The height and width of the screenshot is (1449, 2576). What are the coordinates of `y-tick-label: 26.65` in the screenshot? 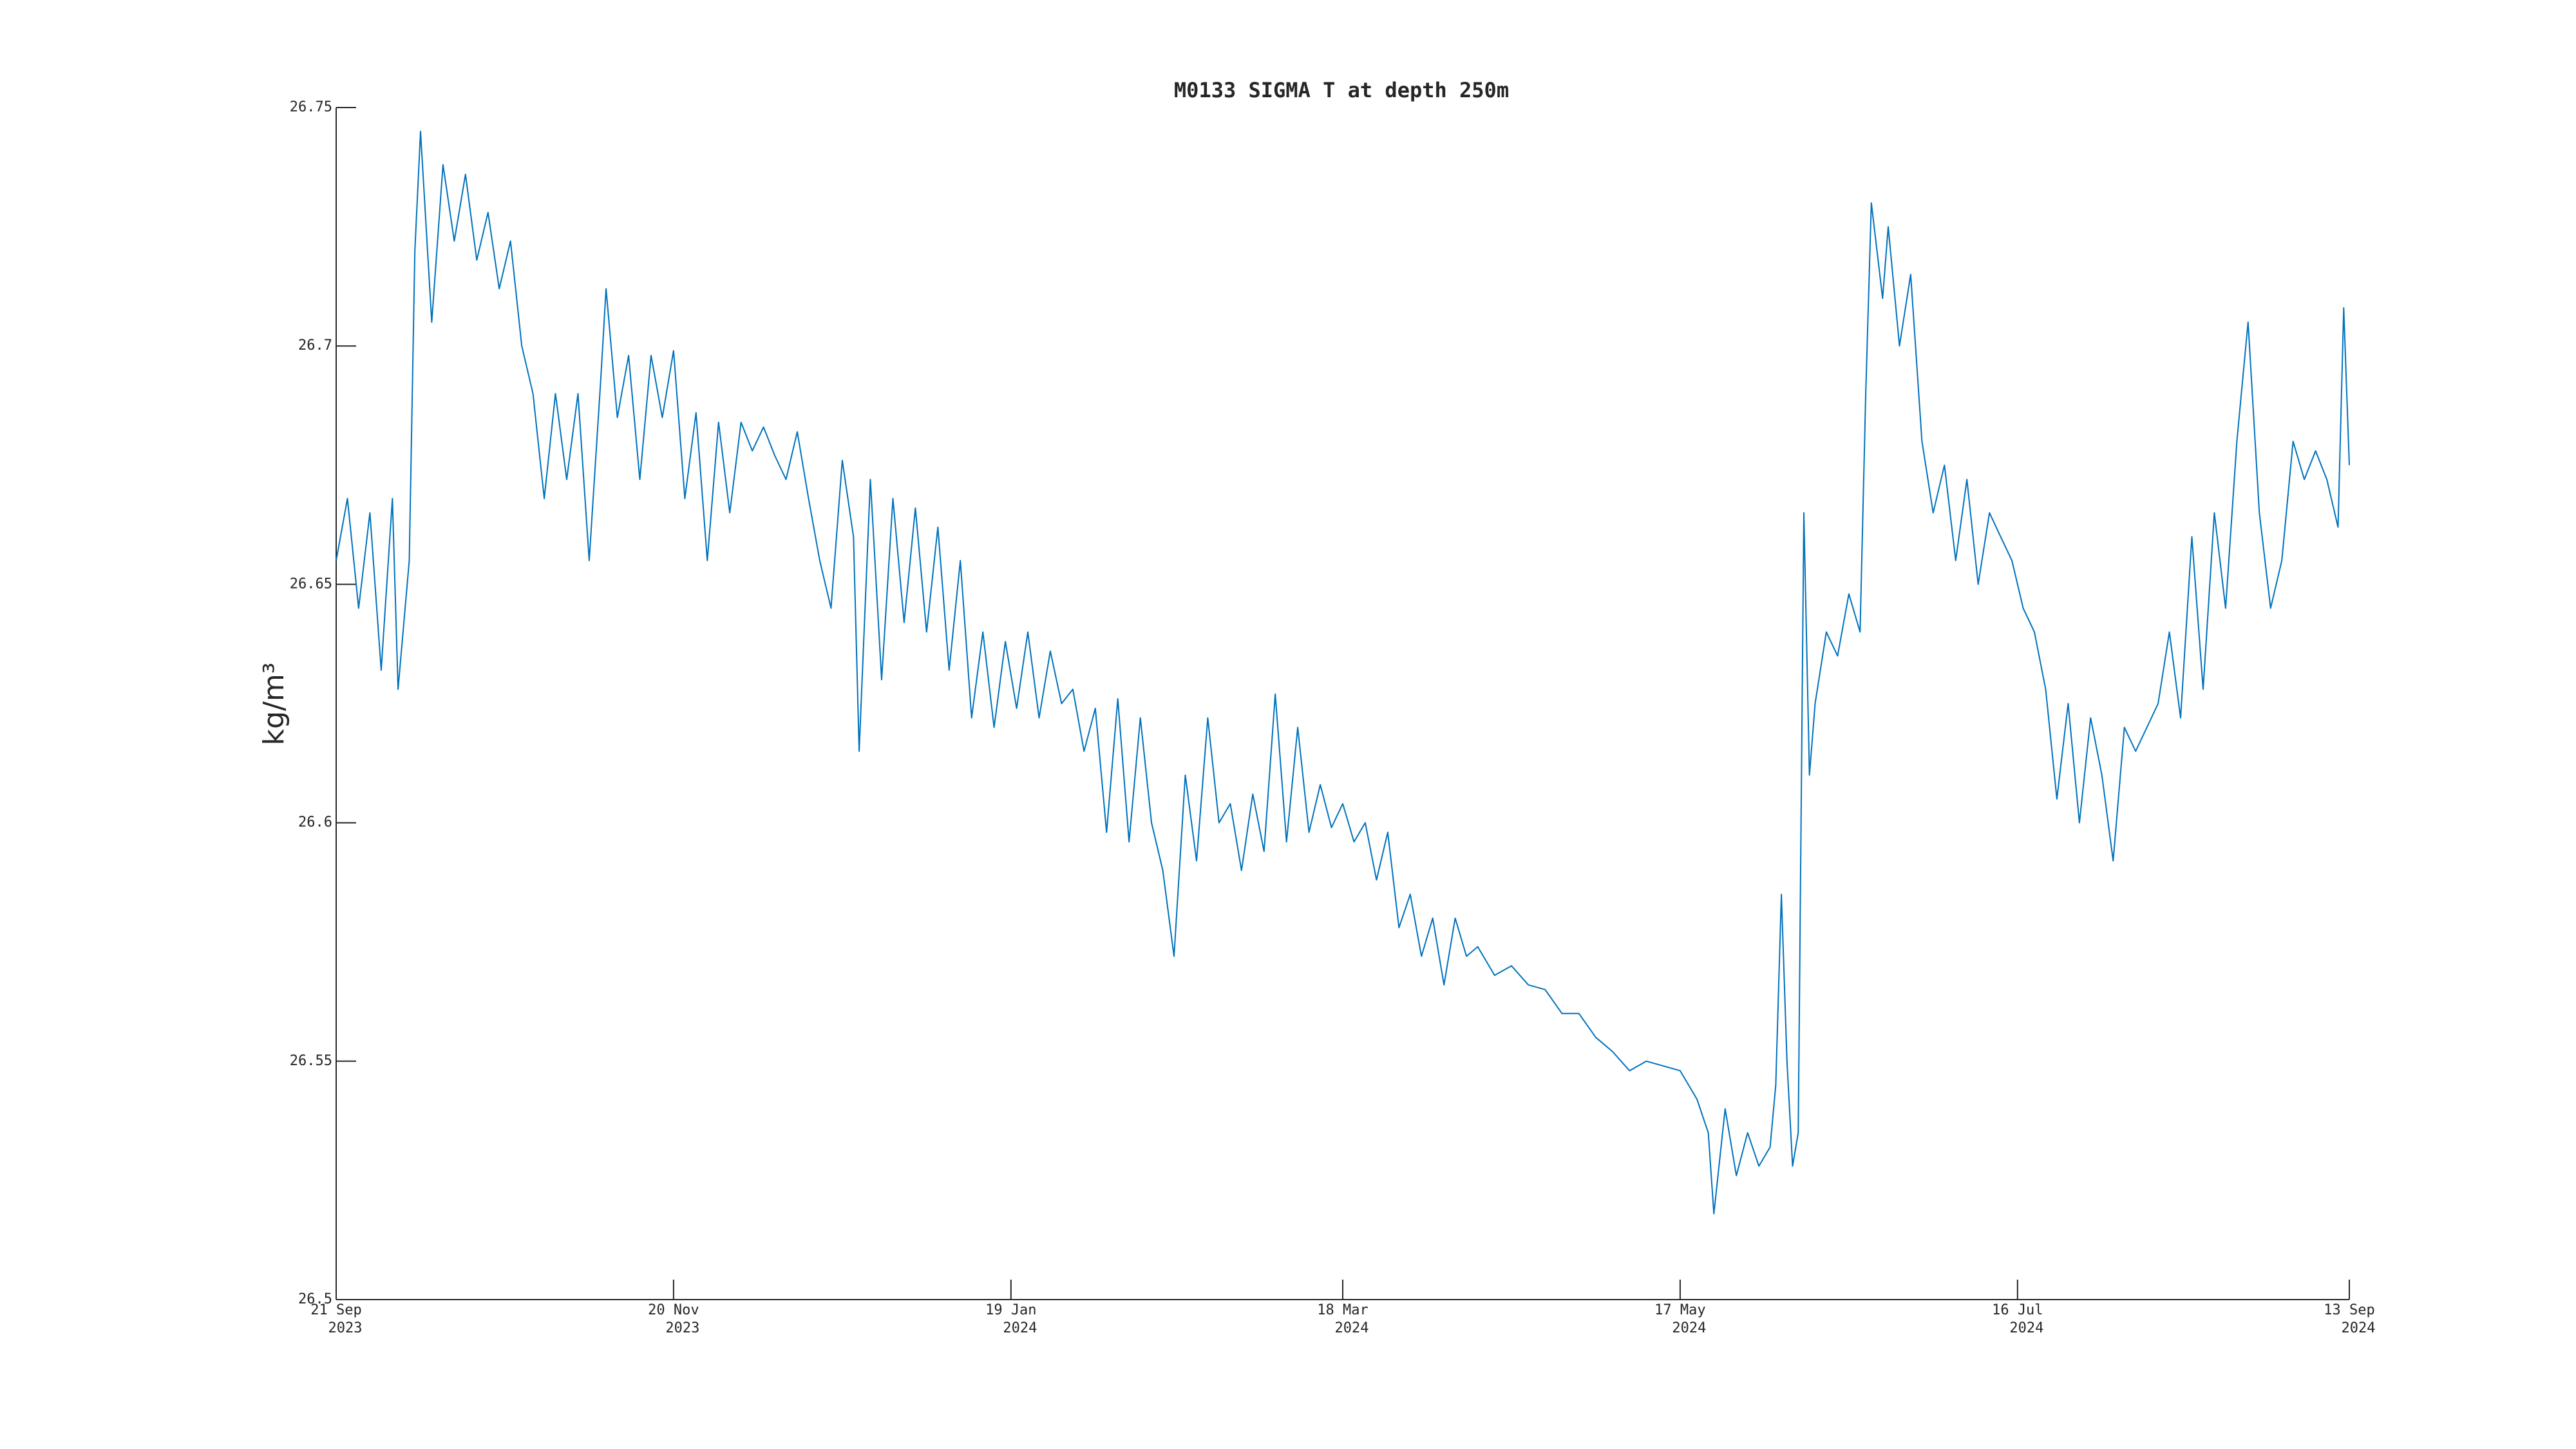 It's located at (311, 584).